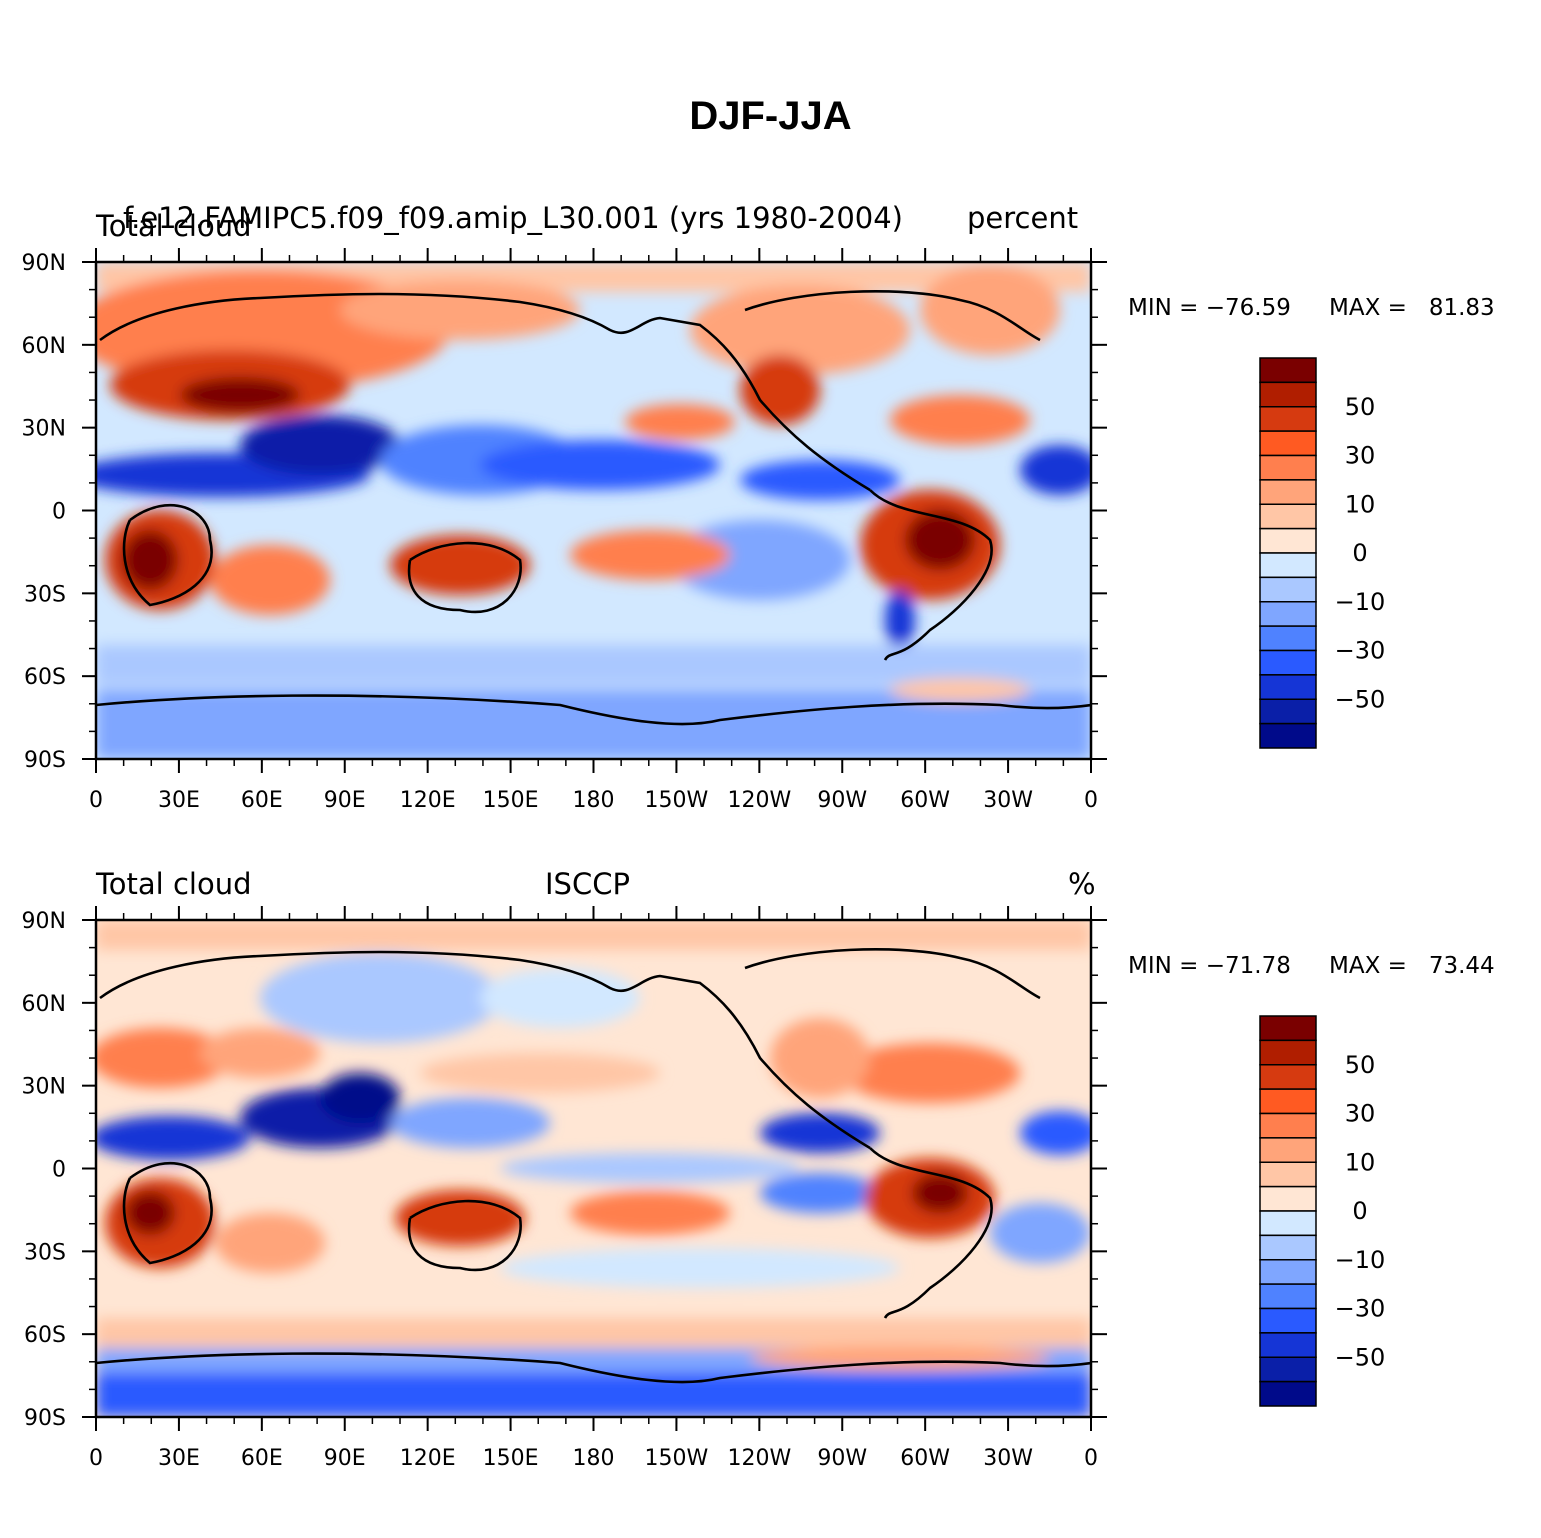  What do you see at coordinates (1359, 553) in the screenshot?
I see `colorbar-label: 0` at bounding box center [1359, 553].